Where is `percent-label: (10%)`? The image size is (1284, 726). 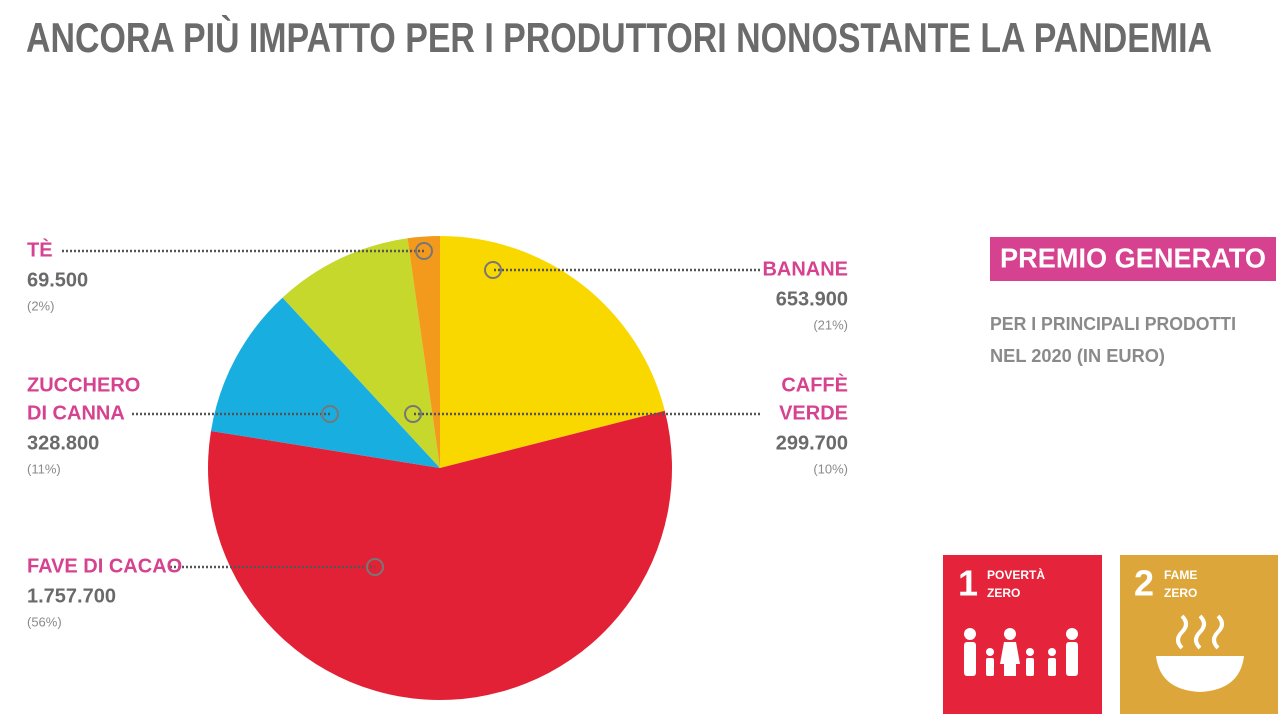
percent-label: (10%) is located at coordinates (830, 468).